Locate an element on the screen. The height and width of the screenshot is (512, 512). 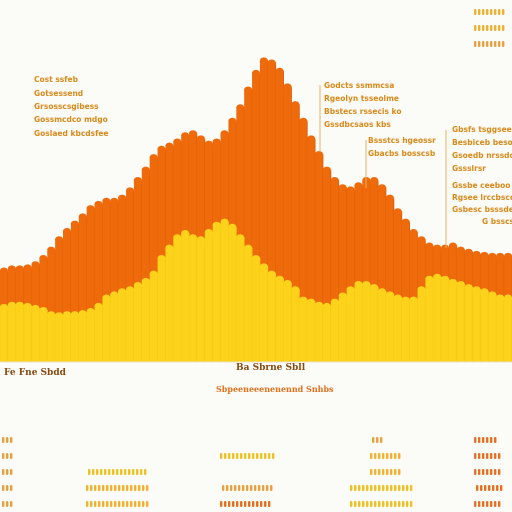
annotation-leaders is located at coordinates (383, 166).